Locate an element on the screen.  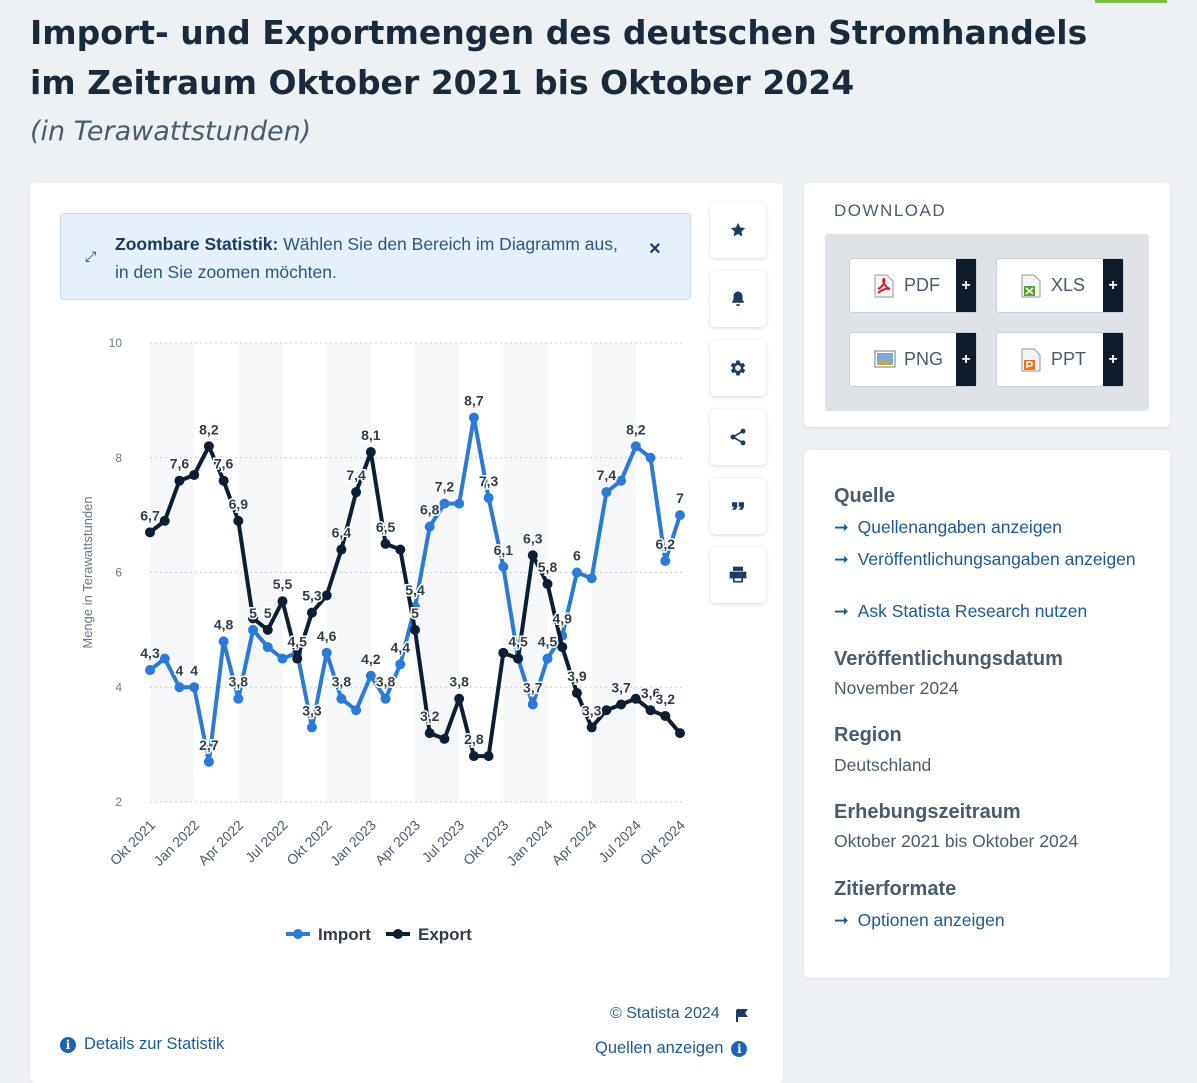
favorite-button is located at coordinates (738, 230).